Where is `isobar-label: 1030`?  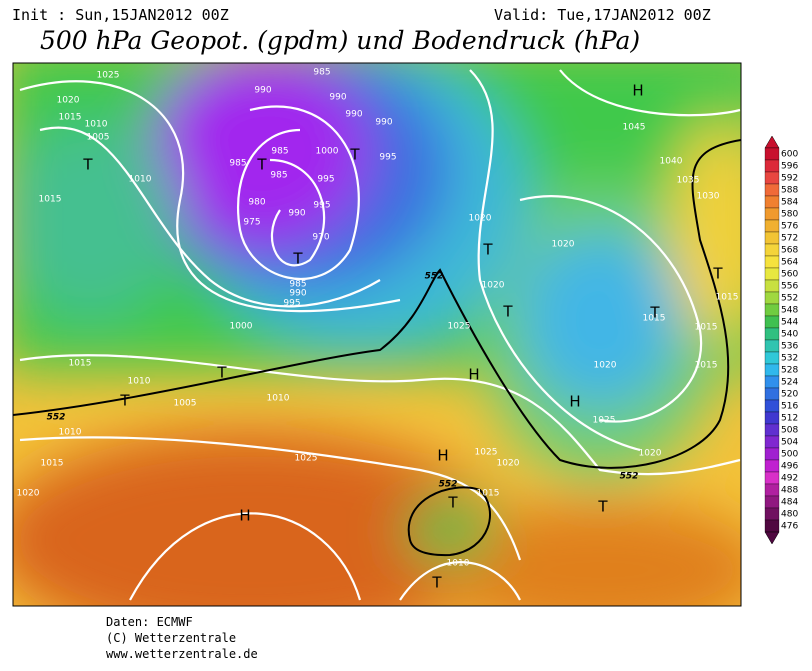
isobar-label: 1030 is located at coordinates (708, 197).